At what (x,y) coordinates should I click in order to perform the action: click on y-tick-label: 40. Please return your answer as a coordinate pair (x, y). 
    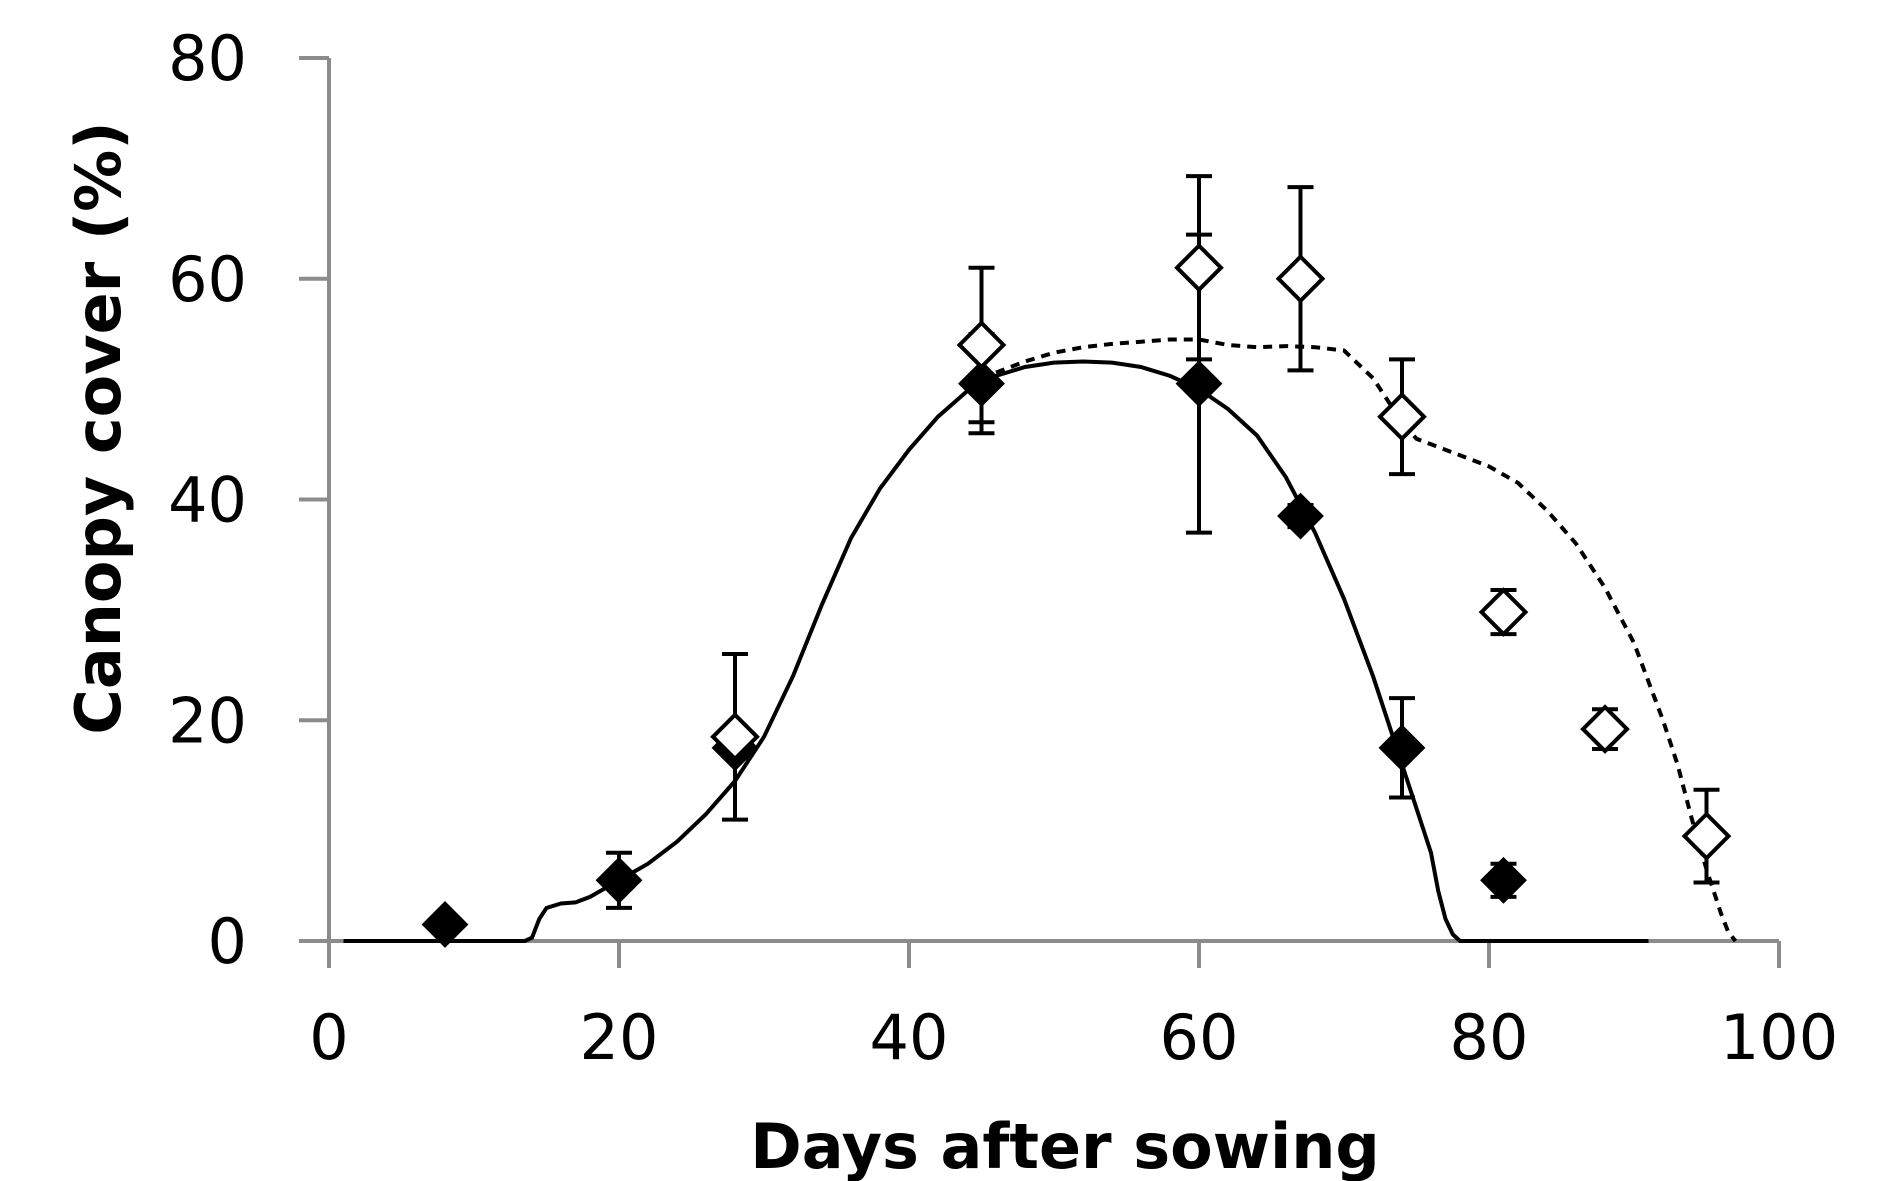
    Looking at the image, I should click on (207, 500).